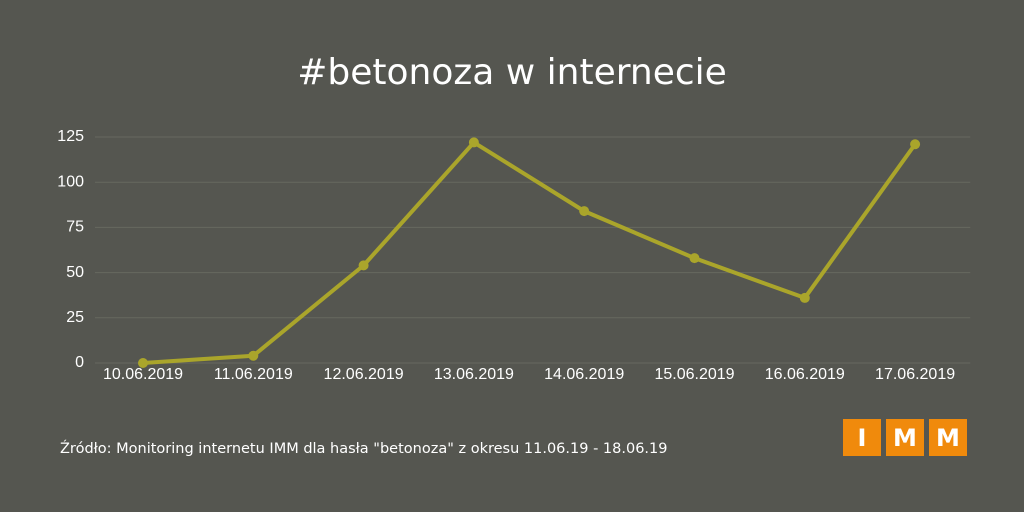 Image resolution: width=1024 pixels, height=512 pixels. I want to click on y-tick-label: 0, so click(79, 362).